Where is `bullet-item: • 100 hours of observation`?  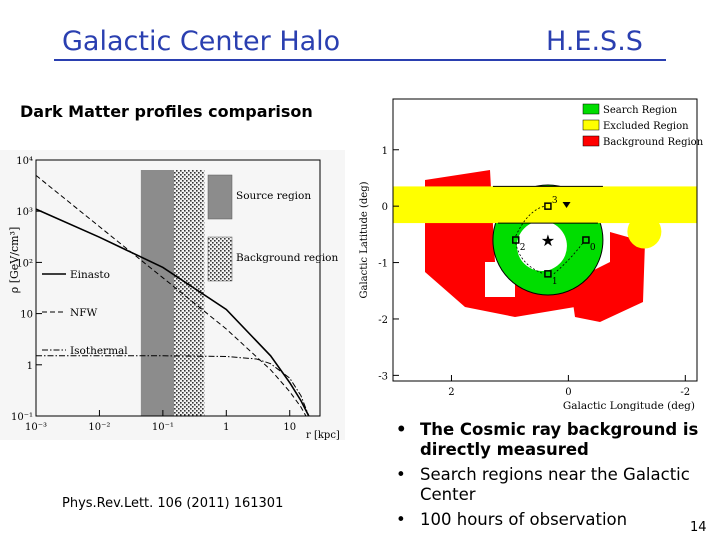 bullet-item: • 100 hours of observation is located at coordinates (556, 520).